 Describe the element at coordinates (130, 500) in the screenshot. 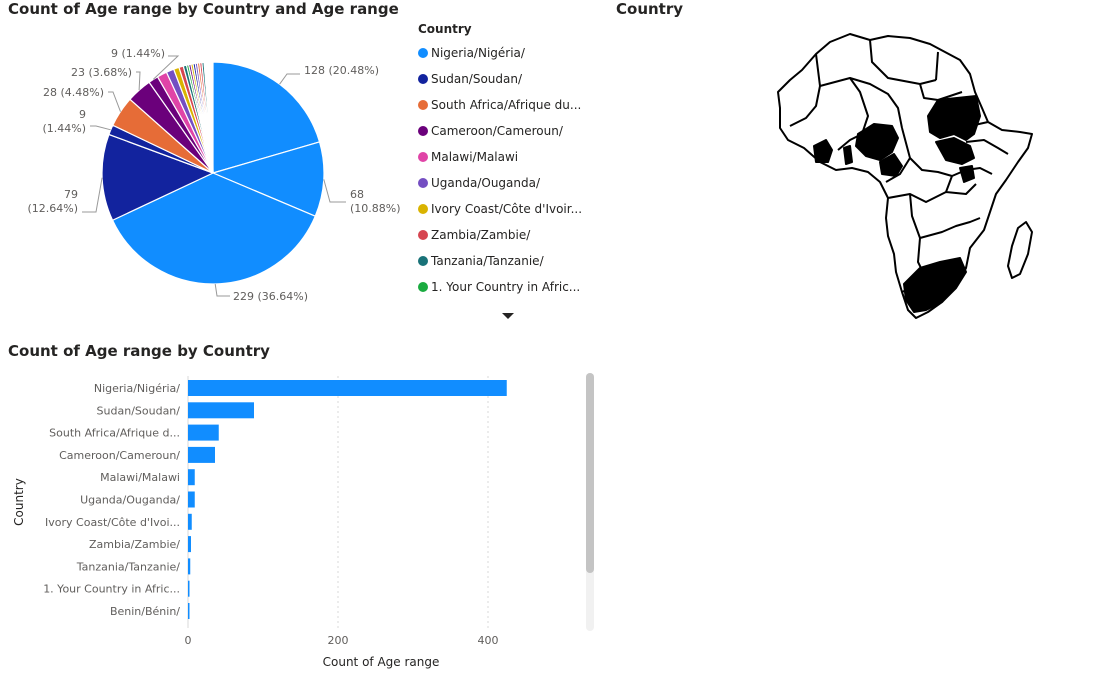

I see `y-tick-label: Uganda/Ouganda/` at that location.